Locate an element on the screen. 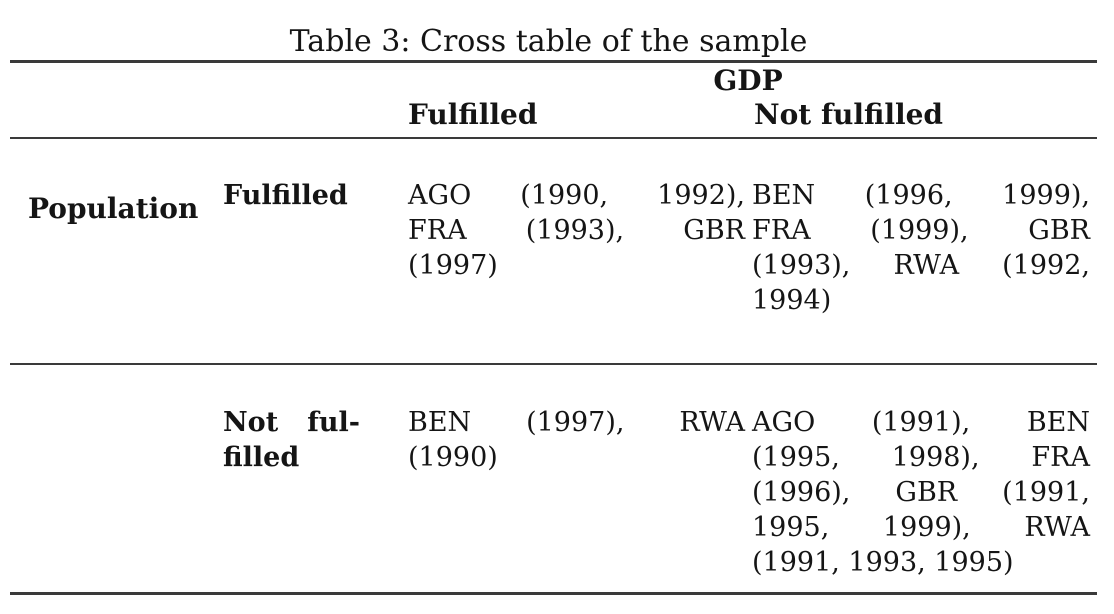  table-bottom-rule is located at coordinates (553, 593).